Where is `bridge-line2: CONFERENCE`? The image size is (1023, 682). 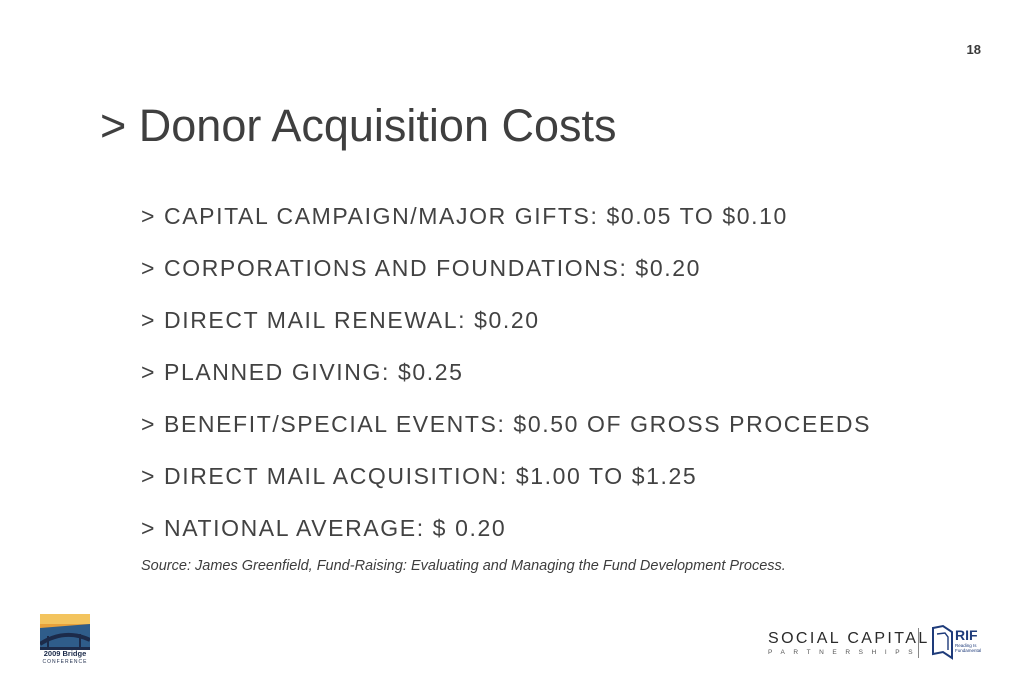
bridge-line2: CONFERENCE is located at coordinates (65, 662).